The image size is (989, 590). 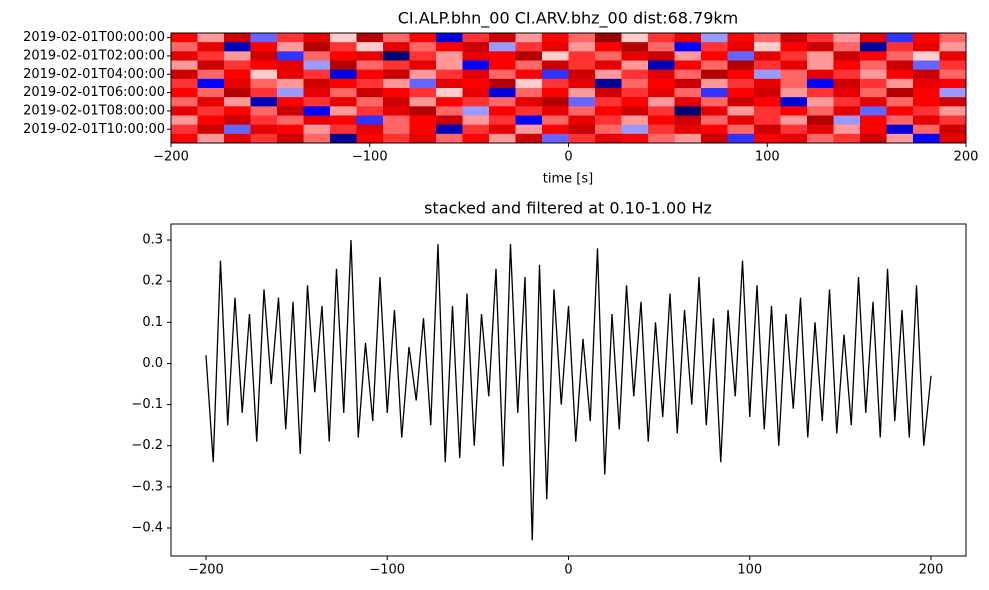 I want to click on y-tick-label: 0.2, so click(x=152, y=281).